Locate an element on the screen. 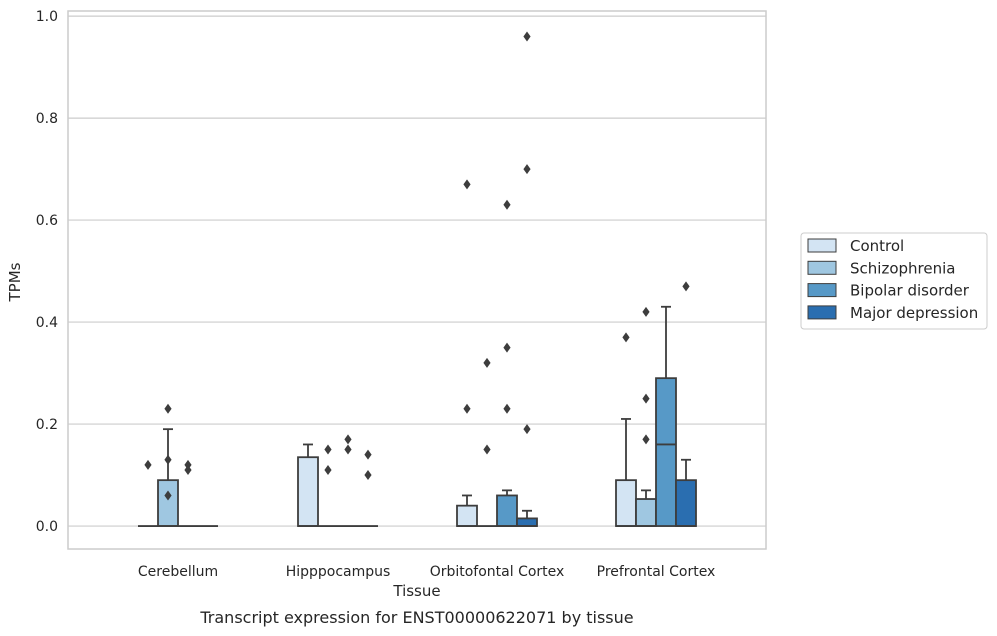  legend-label: Schizophrenia is located at coordinates (902, 268).